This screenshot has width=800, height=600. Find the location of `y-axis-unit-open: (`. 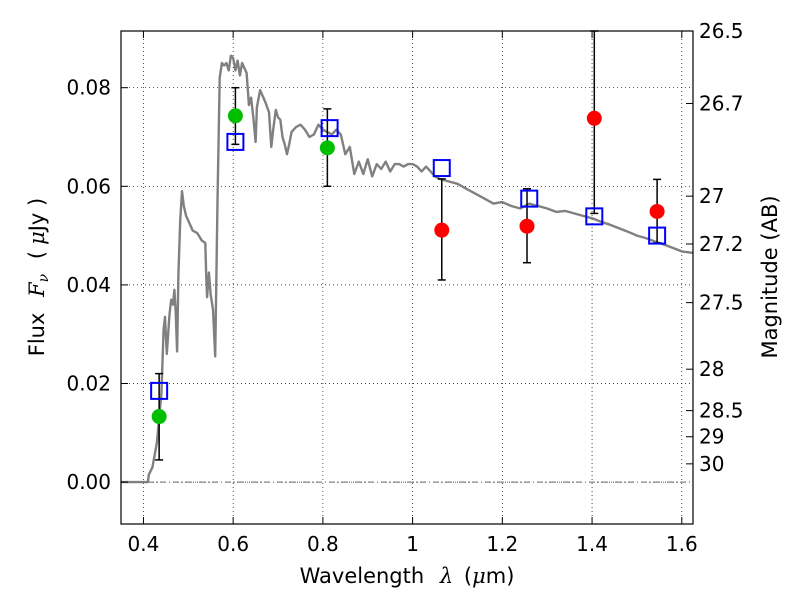

y-axis-unit-open: ( is located at coordinates (37, 255).